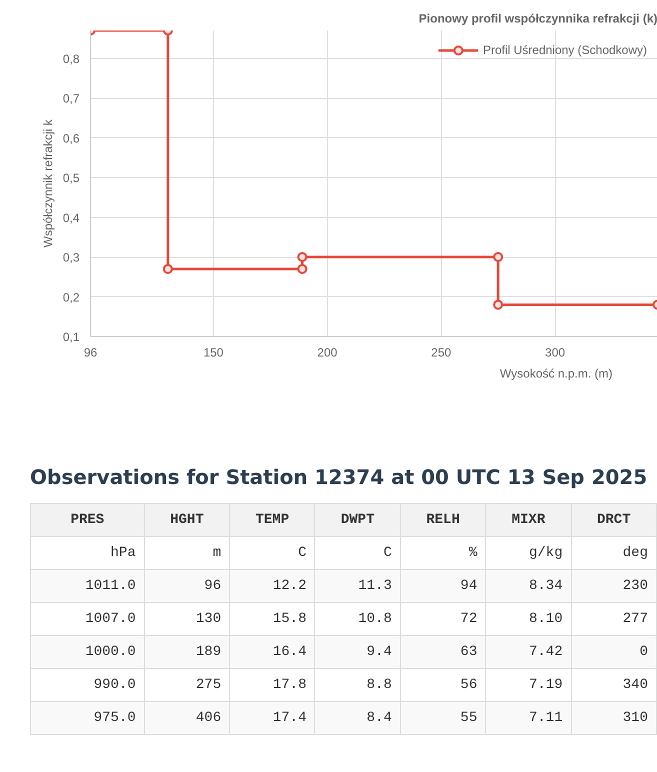  Describe the element at coordinates (339, 477) in the screenshot. I see `text: Observations for Station 12374 at 00 UTC 13 Sep 2025` at that location.